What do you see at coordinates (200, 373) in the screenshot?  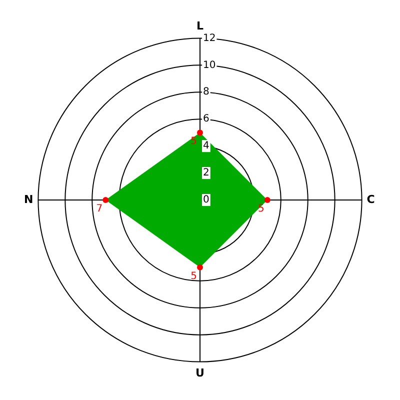 I see `spoke-label: U` at bounding box center [200, 373].